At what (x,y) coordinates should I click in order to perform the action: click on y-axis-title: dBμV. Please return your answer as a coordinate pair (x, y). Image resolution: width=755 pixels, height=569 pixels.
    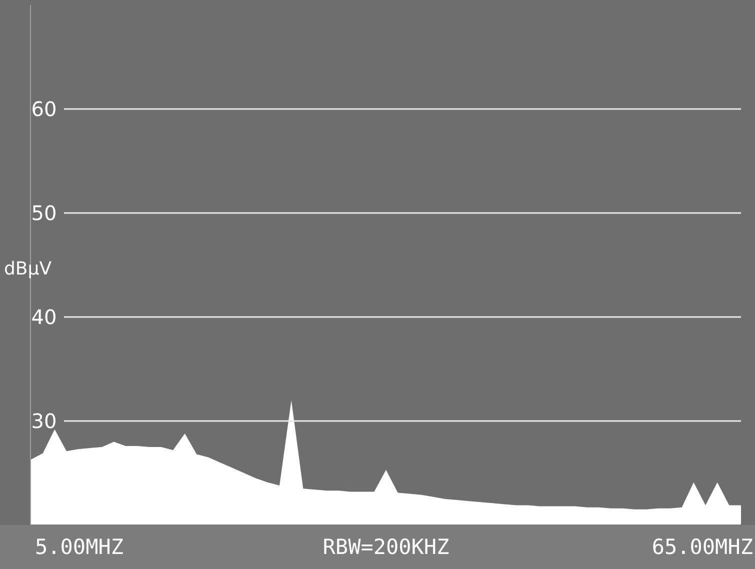
    Looking at the image, I should click on (28, 269).